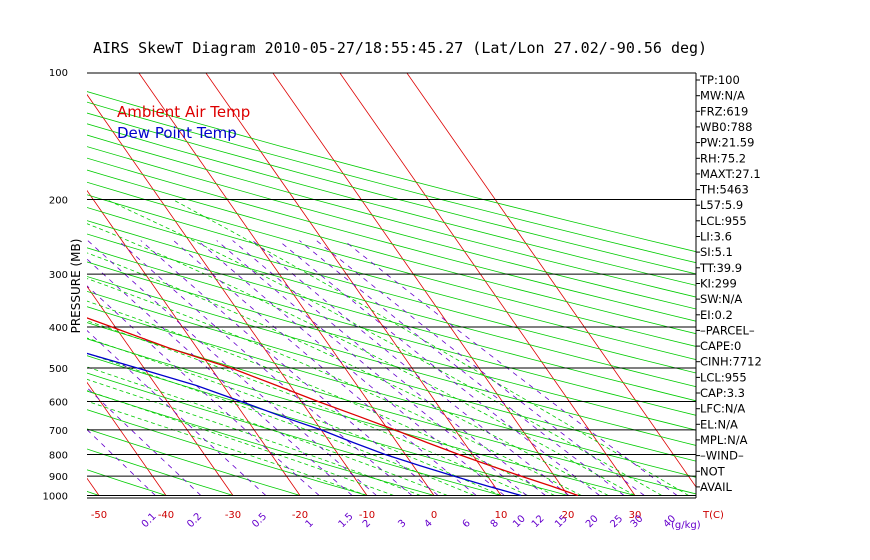  What do you see at coordinates (719, 424) in the screenshot?
I see `index-item: EL:N/A` at bounding box center [719, 424].